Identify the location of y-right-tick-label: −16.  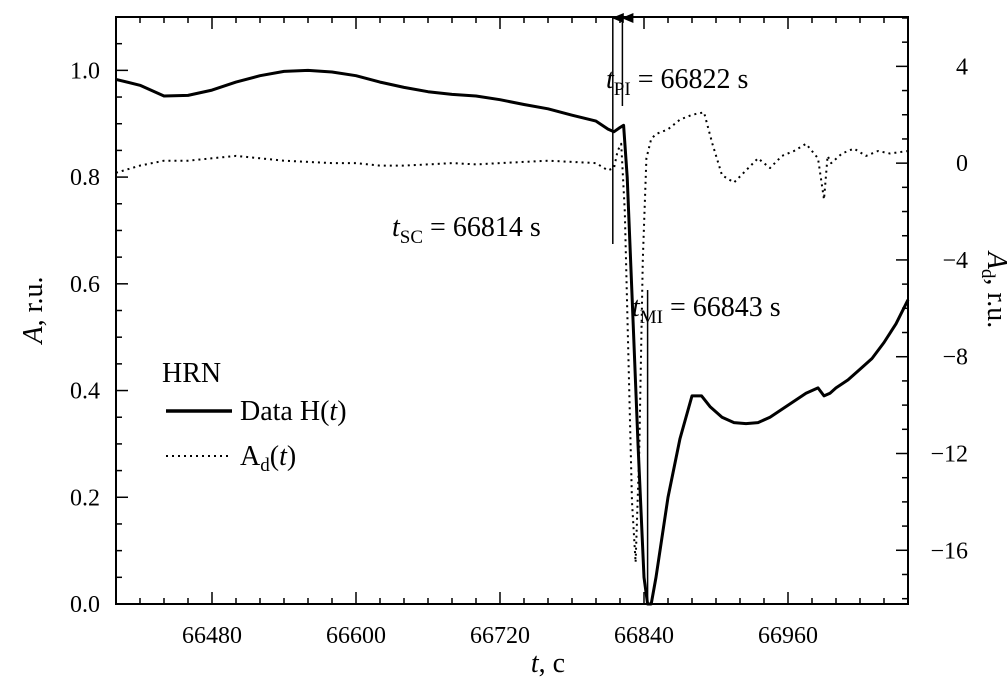
(949, 551).